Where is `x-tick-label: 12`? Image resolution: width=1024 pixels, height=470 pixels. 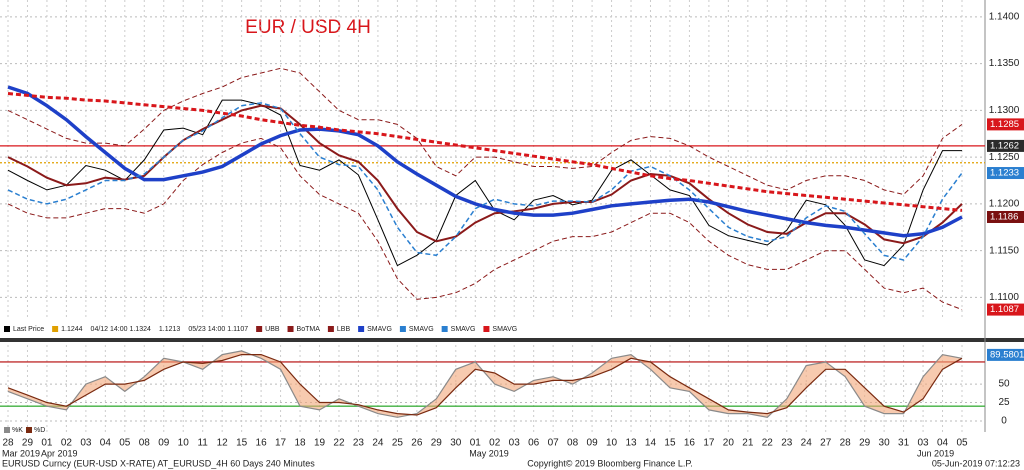
x-tick-label: 12 is located at coordinates (223, 443).